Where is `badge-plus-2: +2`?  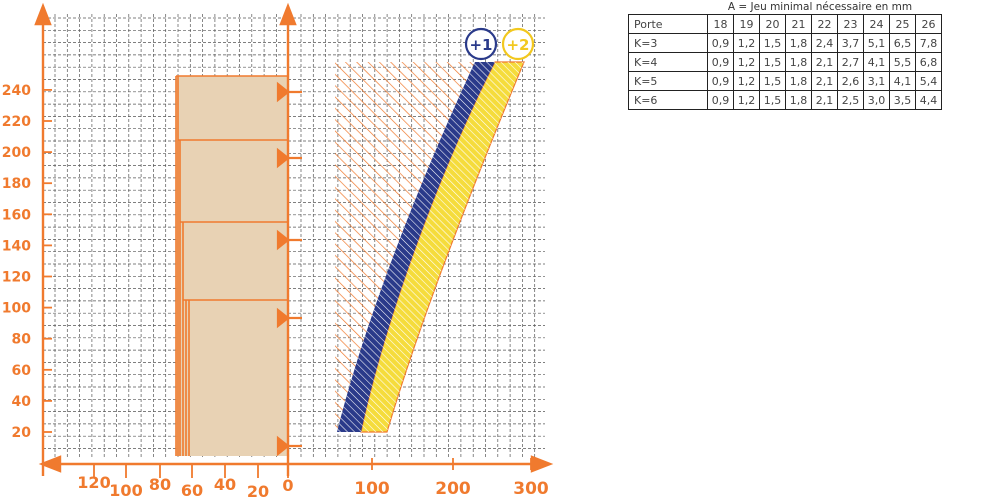 badge-plus-2: +2 is located at coordinates (518, 44).